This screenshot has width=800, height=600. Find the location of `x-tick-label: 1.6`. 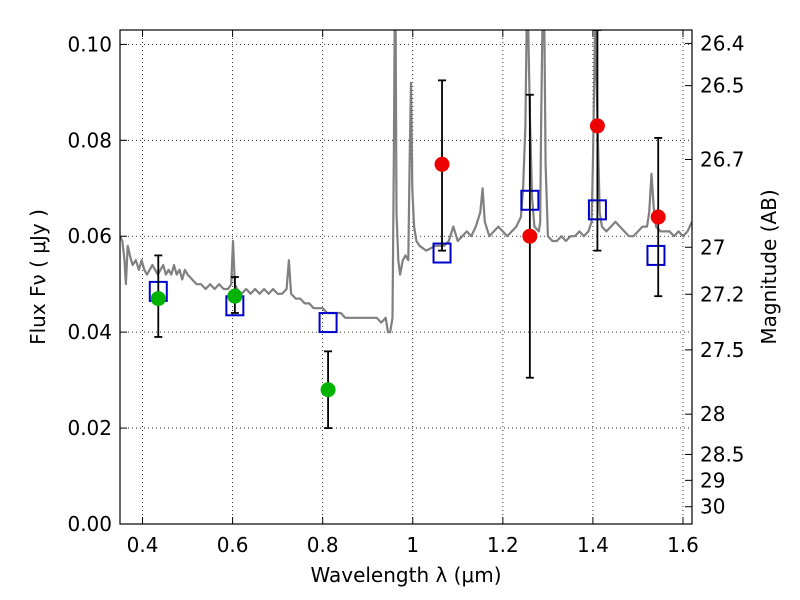

x-tick-label: 1.6 is located at coordinates (683, 545).